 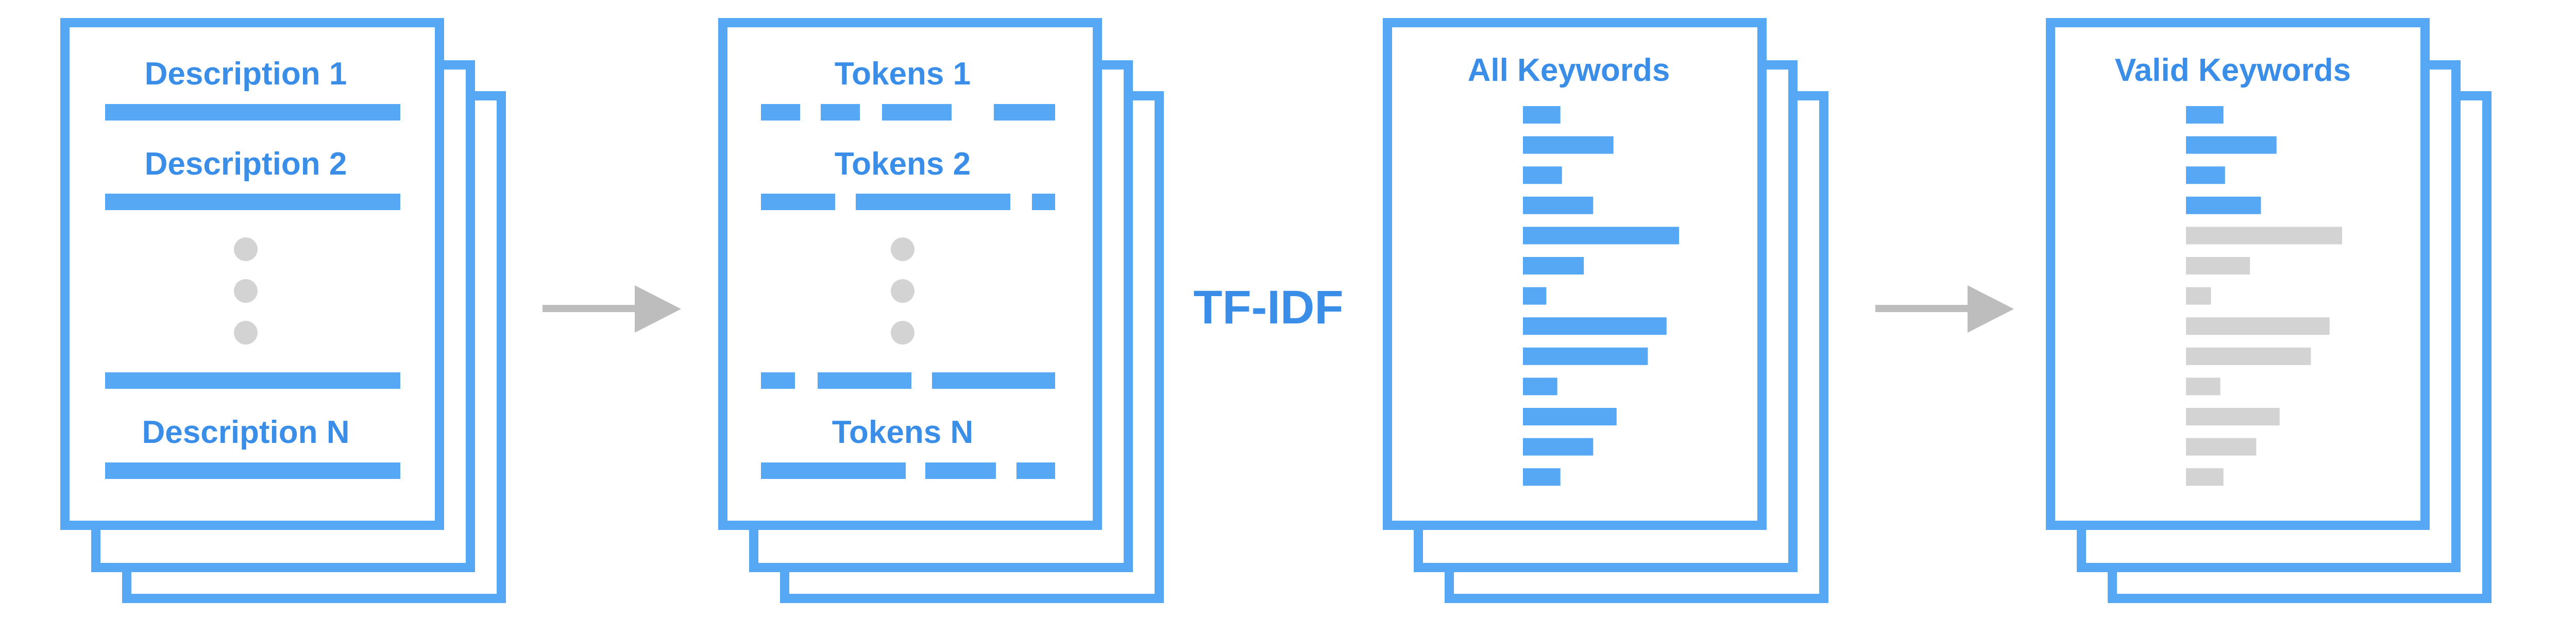 I want to click on tokens-n-label: Tokens N, so click(x=902, y=432).